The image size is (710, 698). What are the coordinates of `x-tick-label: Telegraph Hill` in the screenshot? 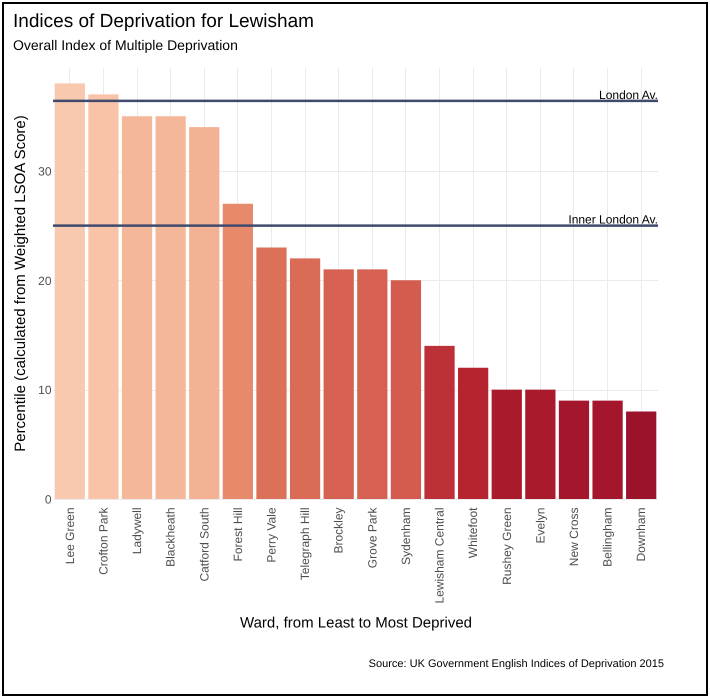 It's located at (305, 544).